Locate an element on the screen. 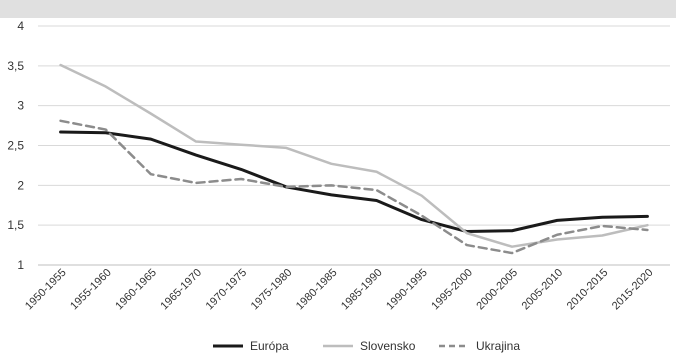  x-tick-label: 1955-1960 is located at coordinates (91, 290).